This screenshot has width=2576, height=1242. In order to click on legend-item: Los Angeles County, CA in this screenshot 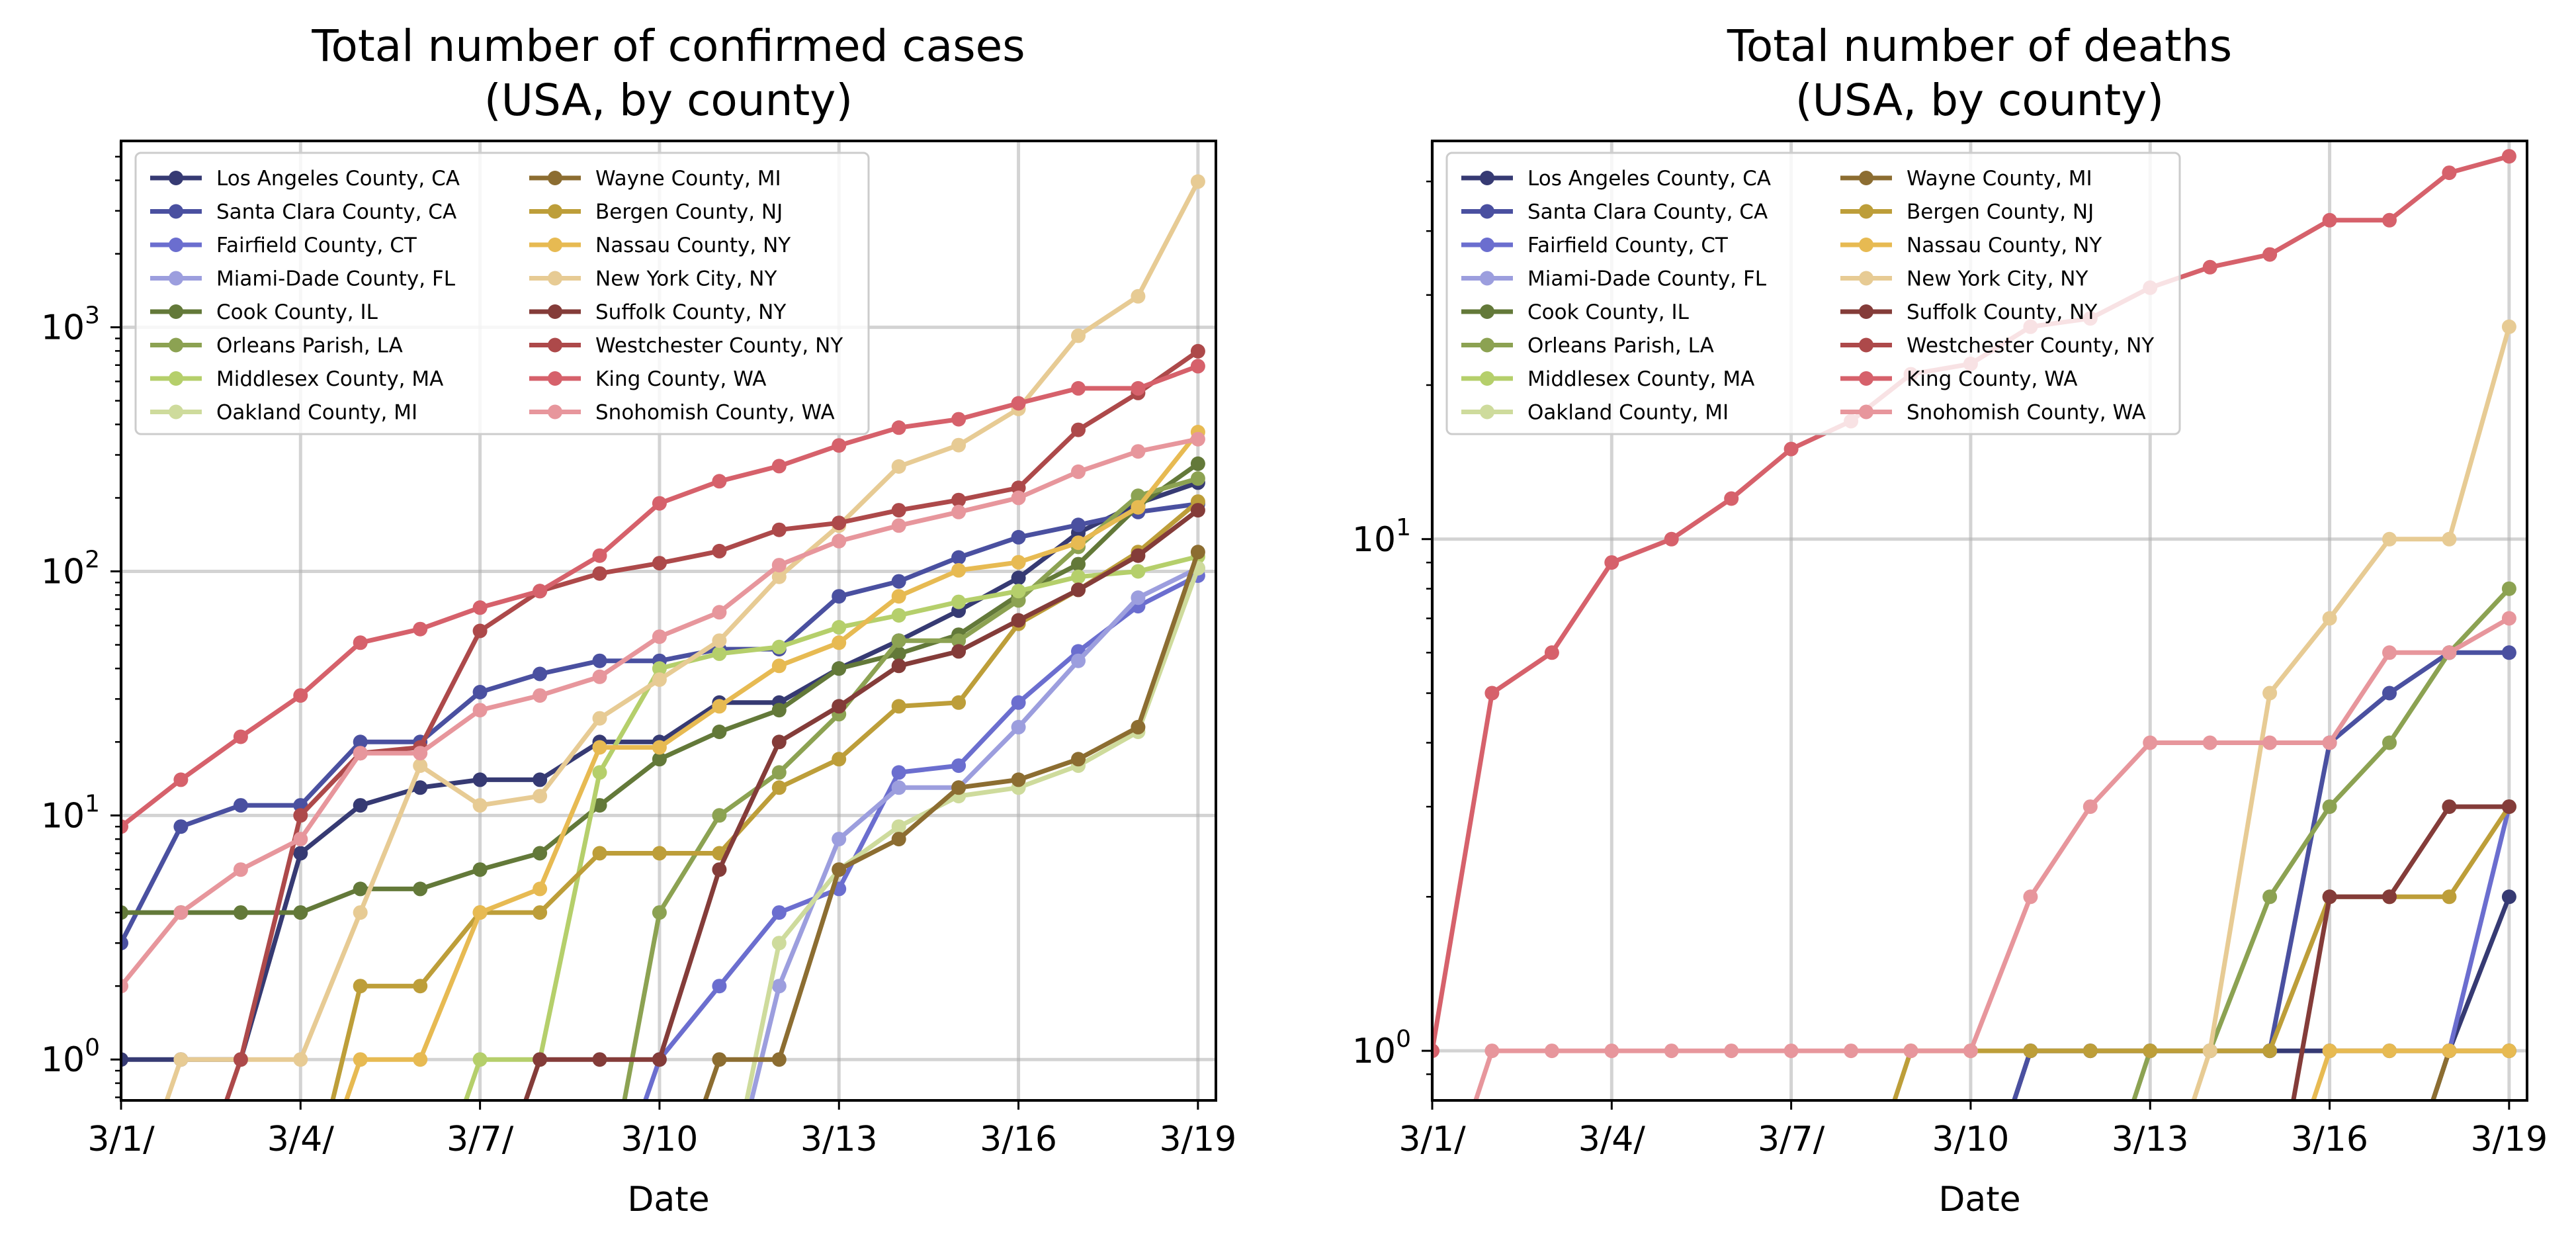, I will do `click(305, 179)`.